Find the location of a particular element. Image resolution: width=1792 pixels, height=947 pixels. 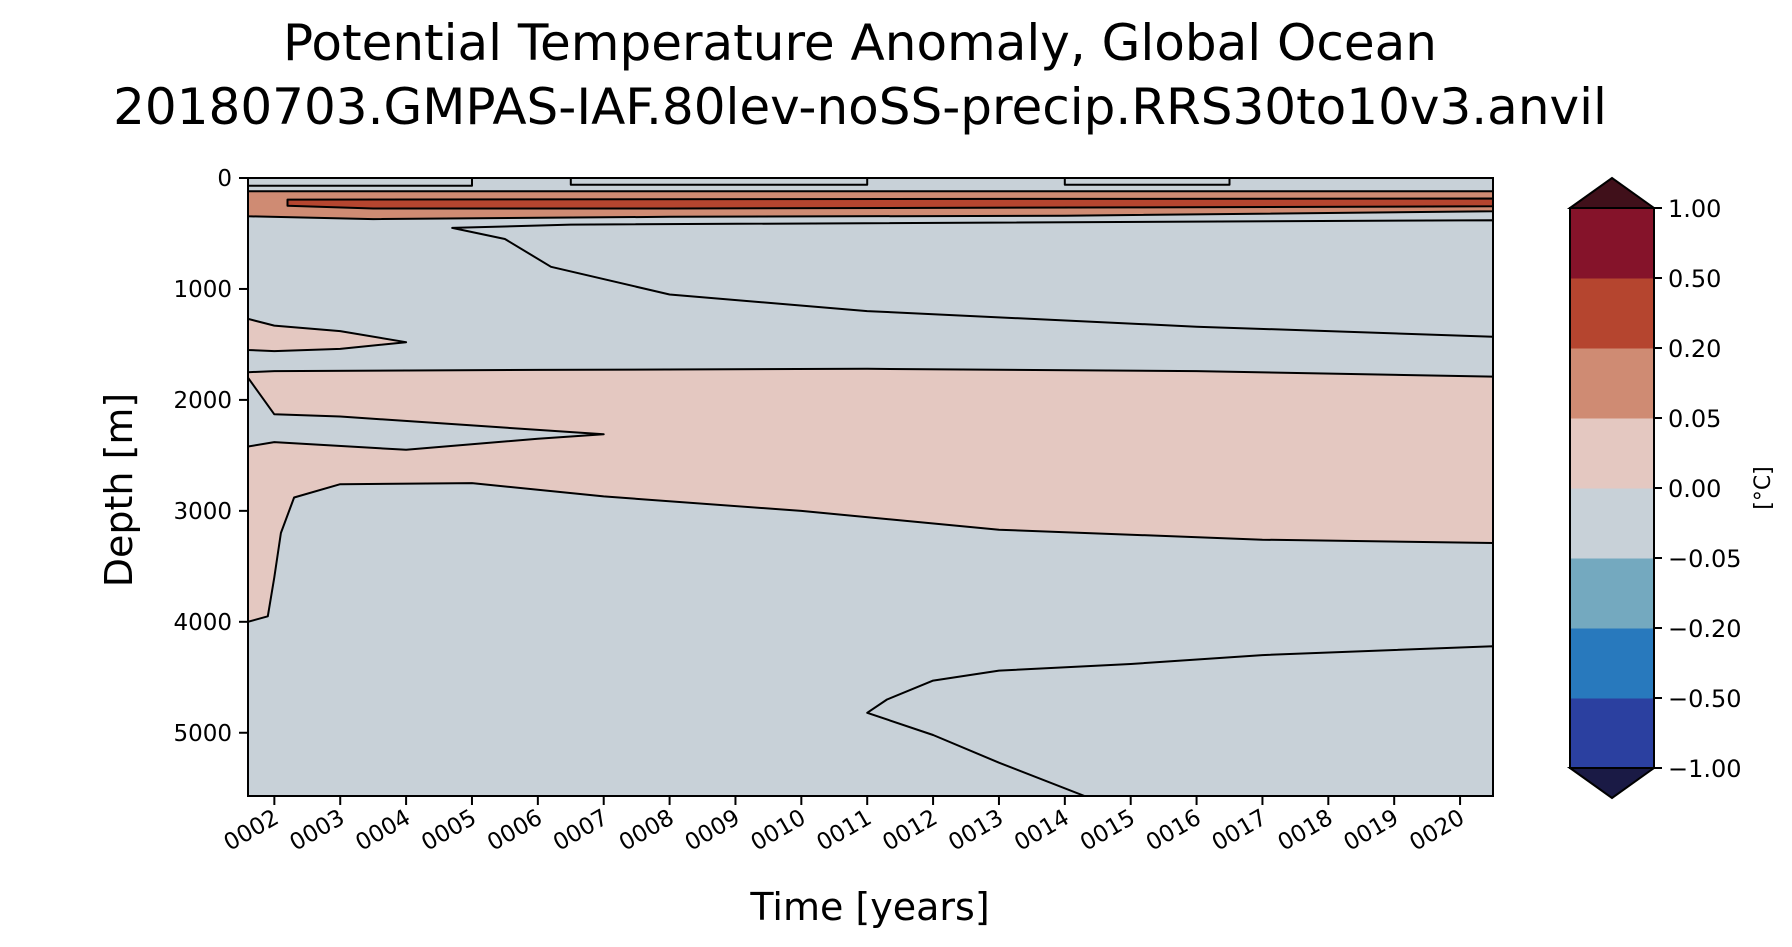

x-tick-label: 0008 is located at coordinates (647, 831).